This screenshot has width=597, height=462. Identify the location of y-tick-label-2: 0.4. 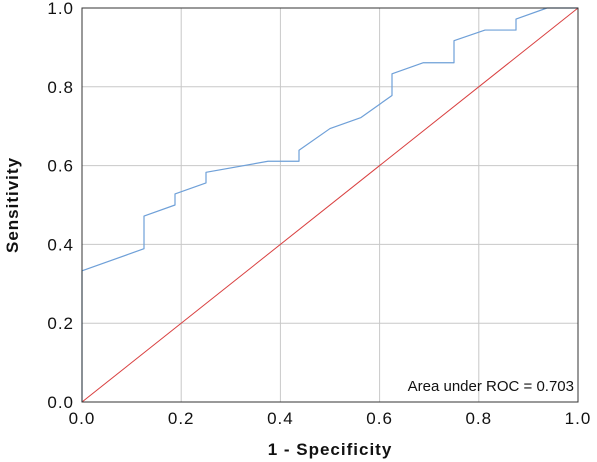
(60, 244).